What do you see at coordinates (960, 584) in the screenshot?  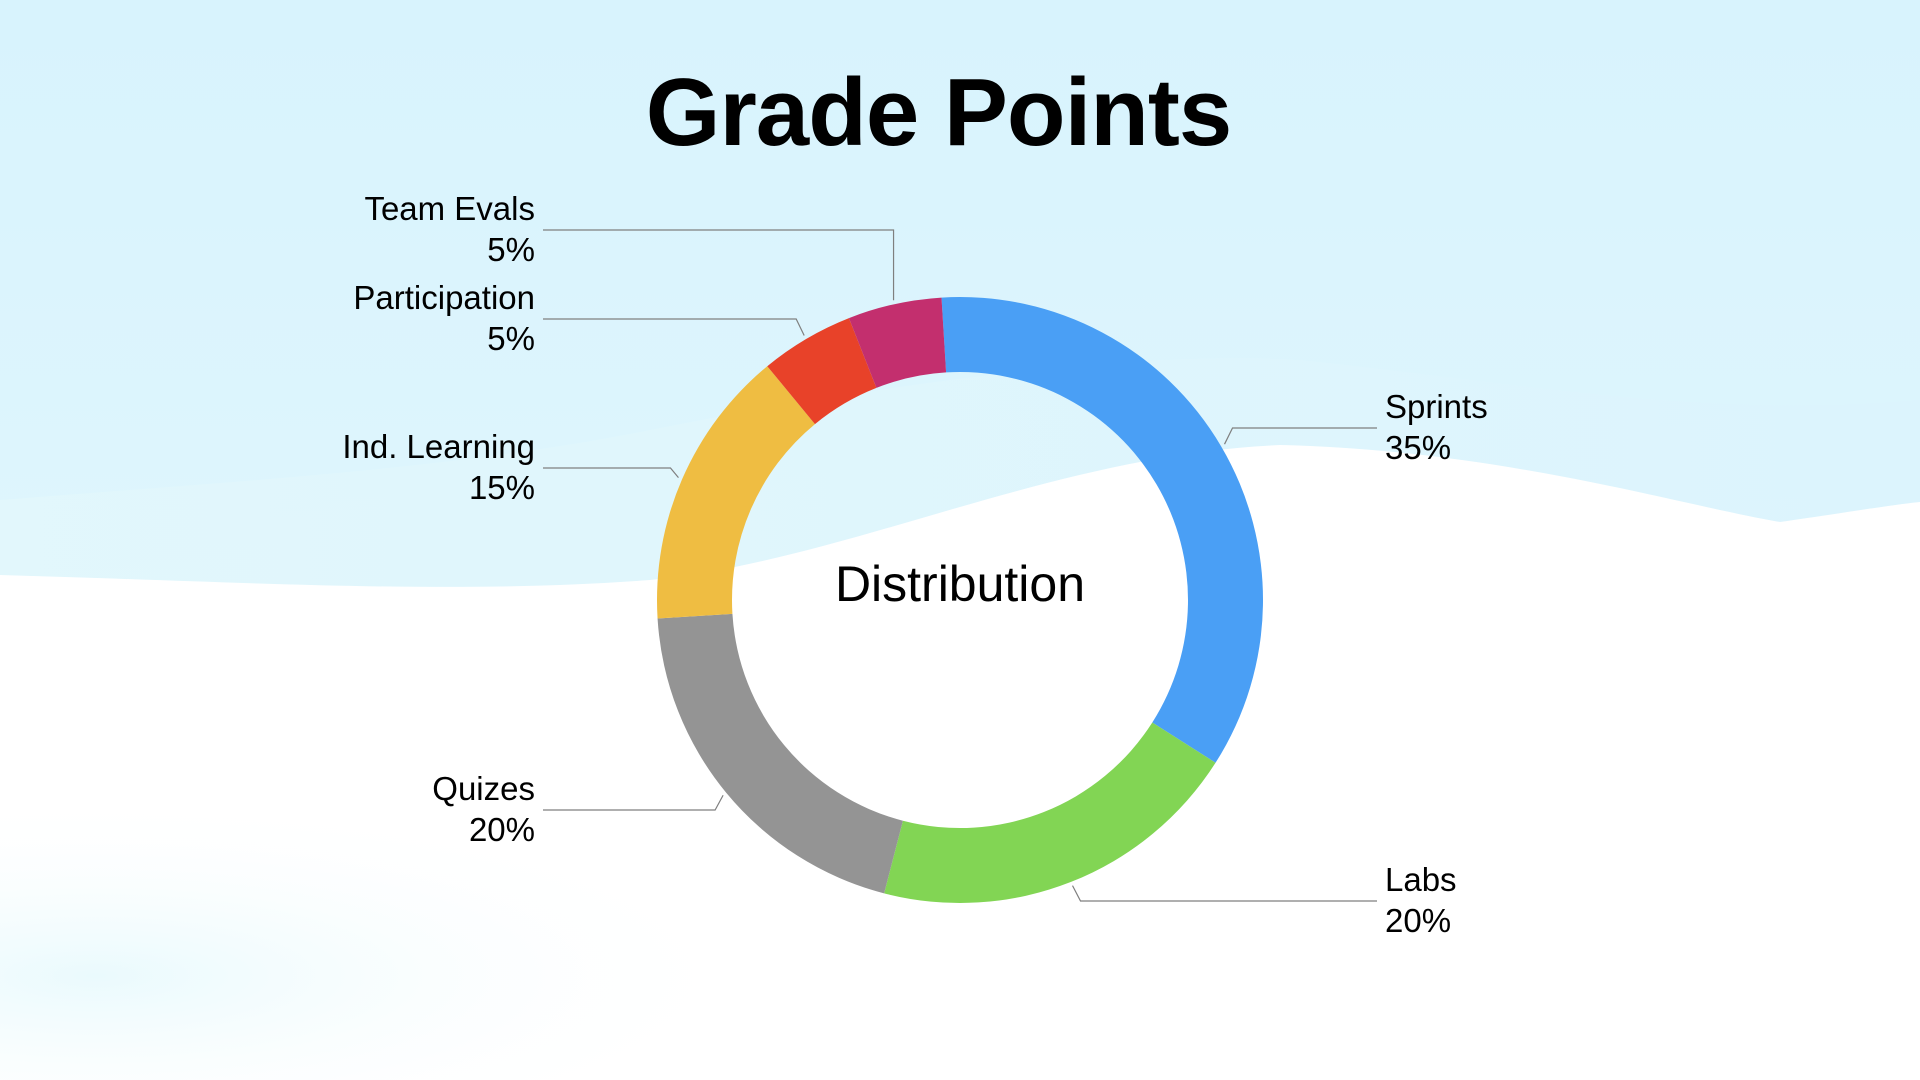 I see `center-label: Distribution` at bounding box center [960, 584].